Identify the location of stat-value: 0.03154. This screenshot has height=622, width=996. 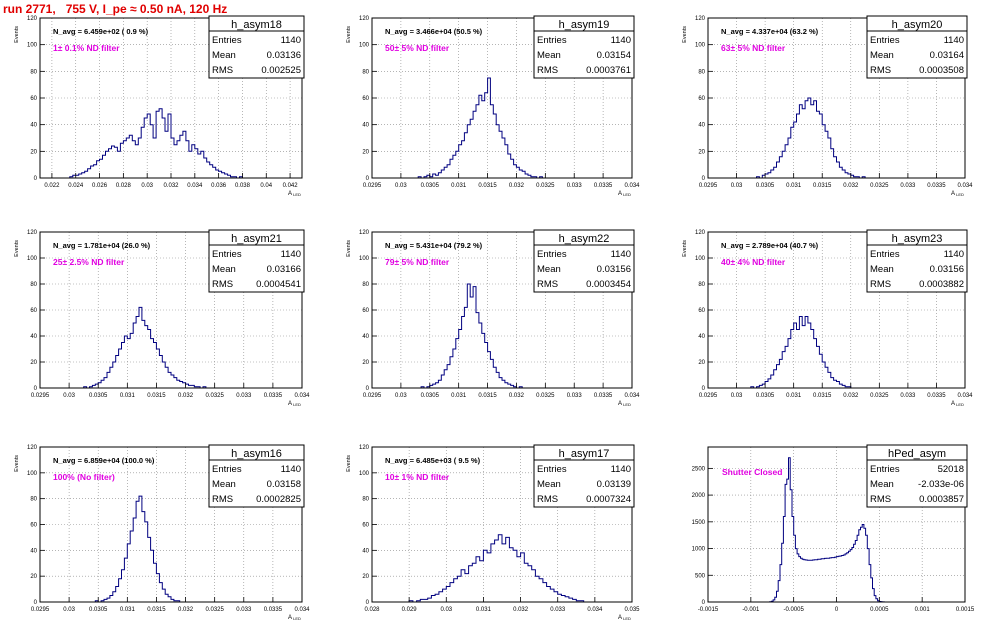
(614, 55).